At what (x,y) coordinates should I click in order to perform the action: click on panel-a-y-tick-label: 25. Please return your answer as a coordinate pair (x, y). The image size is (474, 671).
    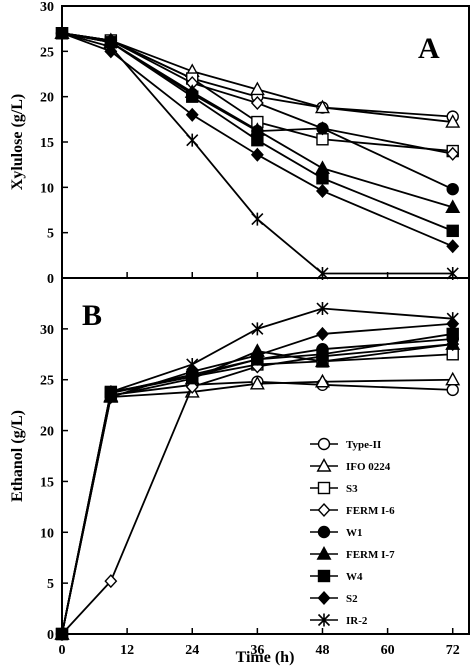
    Looking at the image, I should click on (47, 52).